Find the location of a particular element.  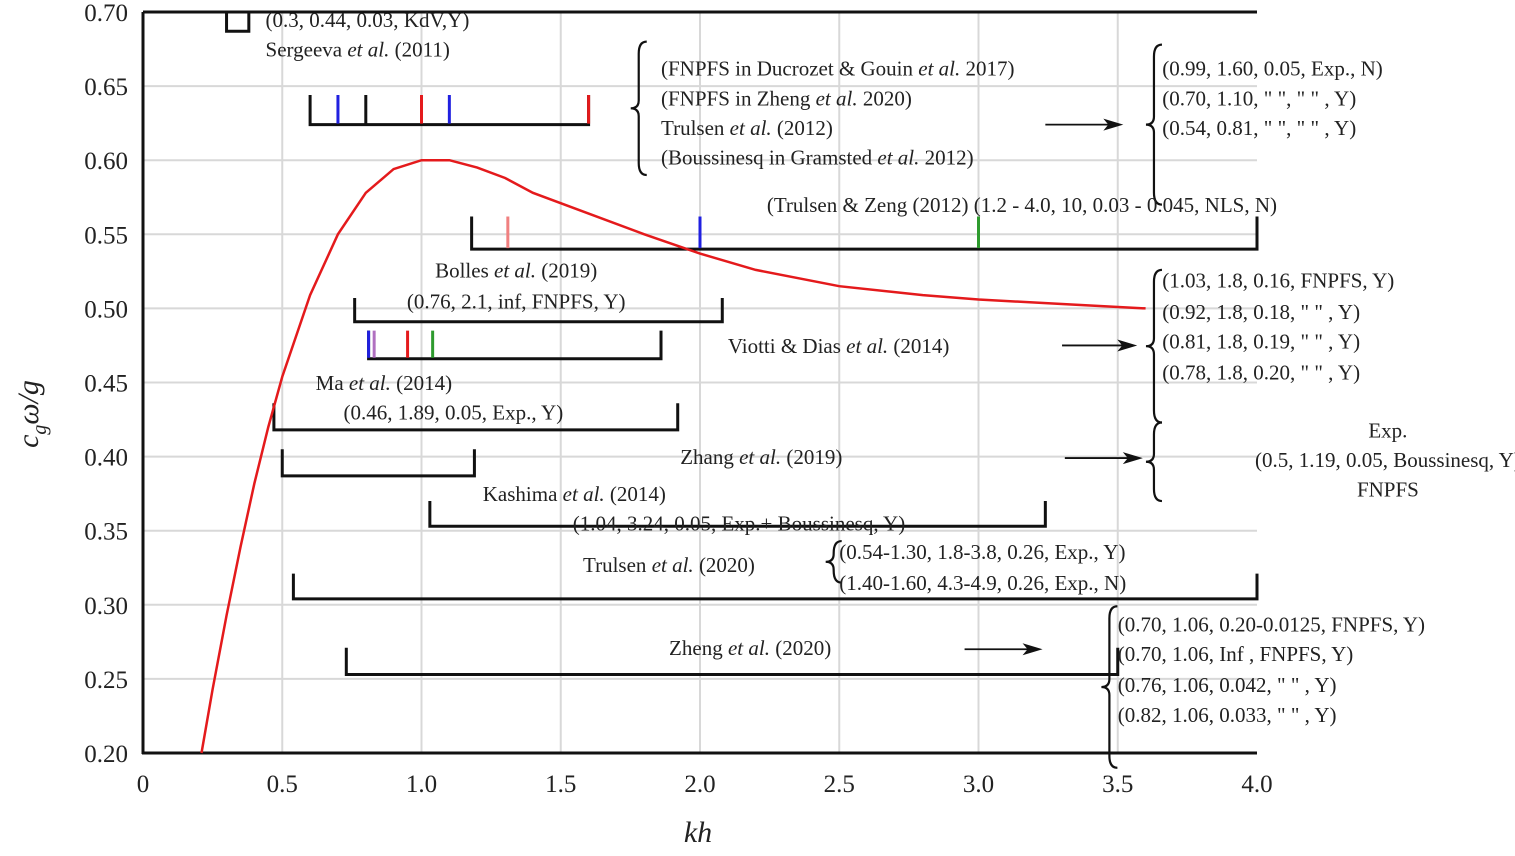

annotation: (0.76, 2.1, inf, FNPFS, Y) is located at coordinates (516, 301).